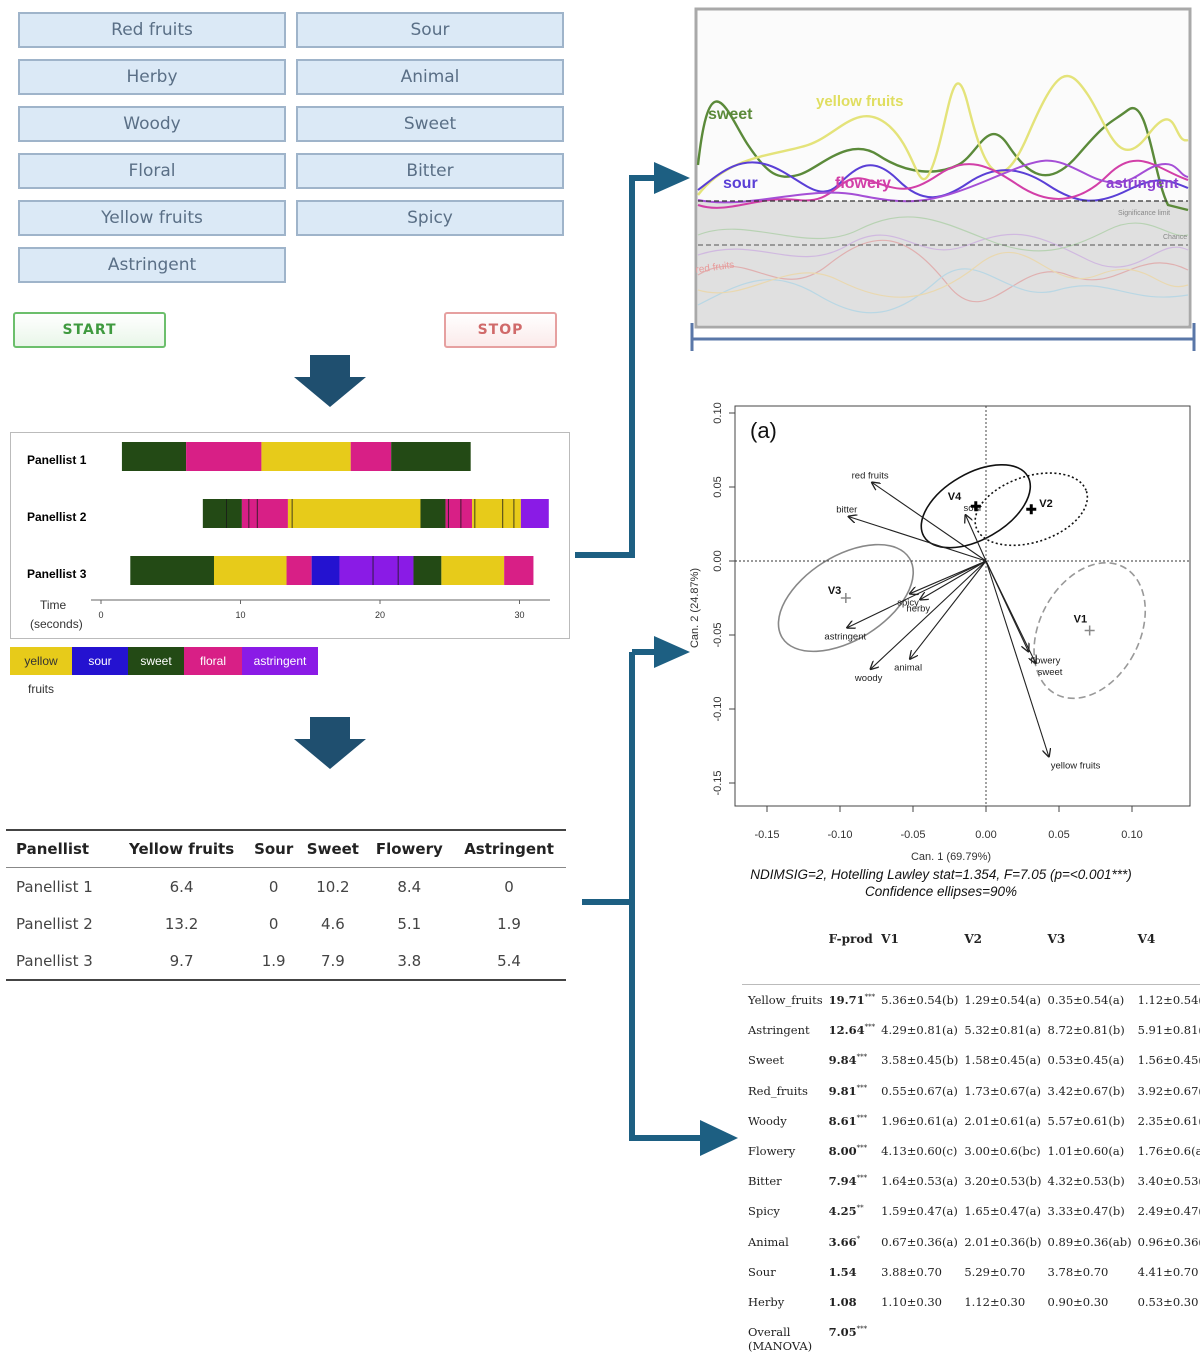 The height and width of the screenshot is (1355, 1200). I want to click on legend-sour: sour, so click(100, 661).